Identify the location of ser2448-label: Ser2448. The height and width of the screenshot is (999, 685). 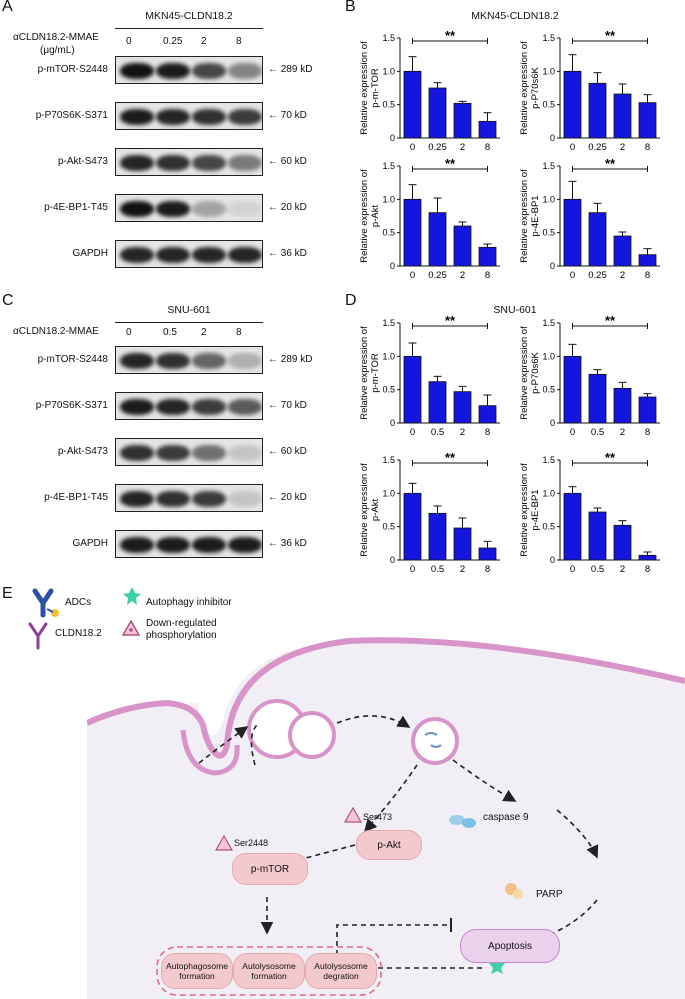
(251, 843).